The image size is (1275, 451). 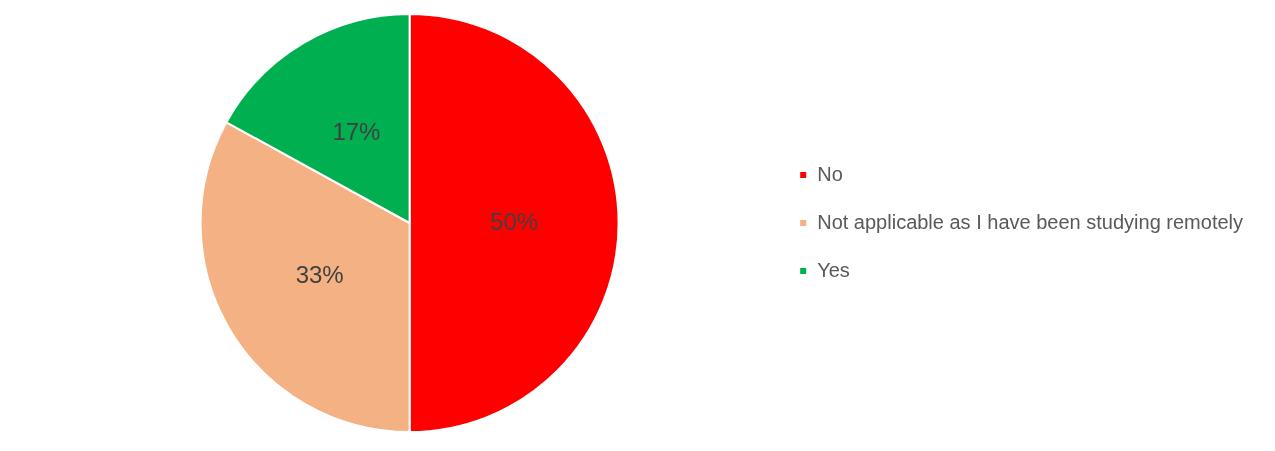 What do you see at coordinates (319, 274) in the screenshot?
I see `data-label: 33%` at bounding box center [319, 274].